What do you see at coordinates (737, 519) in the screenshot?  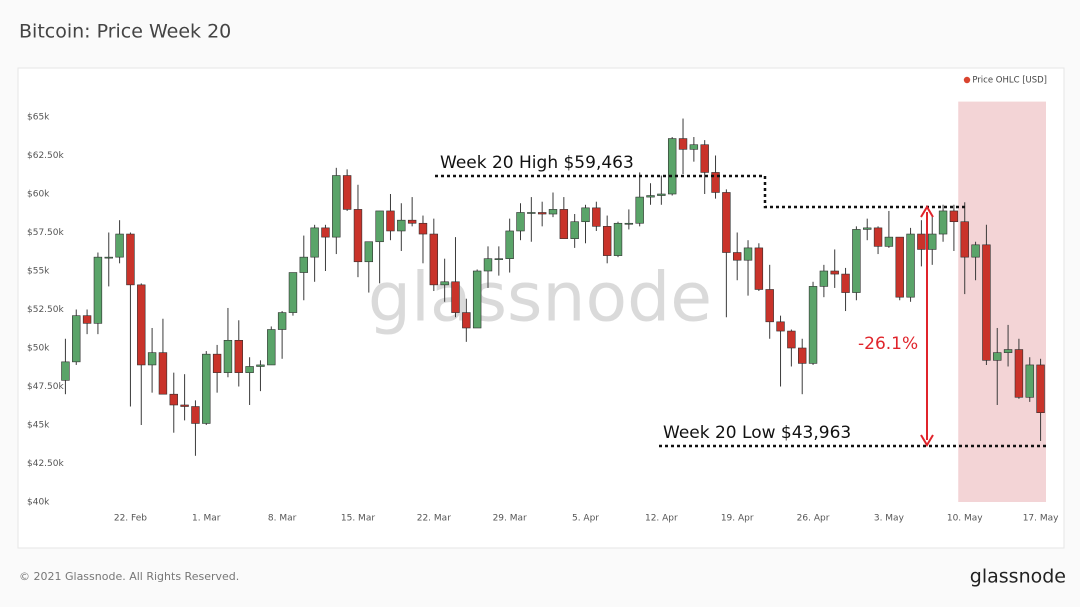 I see `x-tick-label: 19. Apr` at bounding box center [737, 519].